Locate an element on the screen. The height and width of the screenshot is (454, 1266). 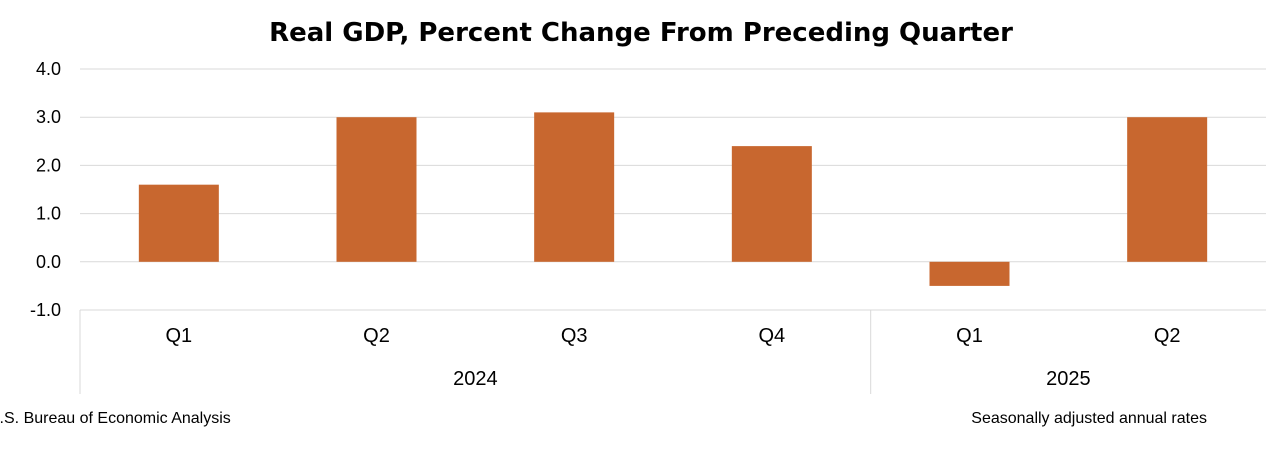
y-tick-label: 1.0 is located at coordinates (48, 214).